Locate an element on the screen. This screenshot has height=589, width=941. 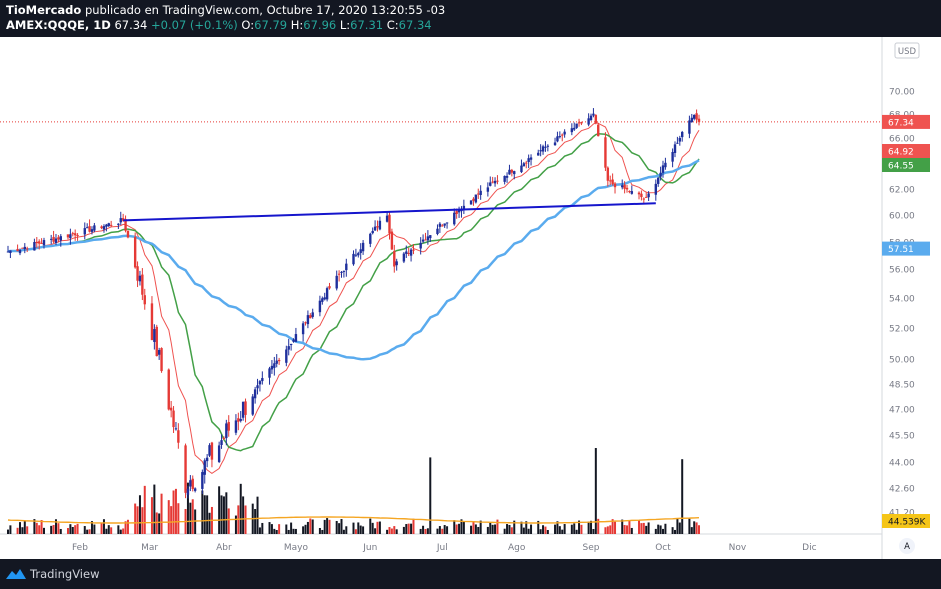
volume-bars is located at coordinates (353, 491).